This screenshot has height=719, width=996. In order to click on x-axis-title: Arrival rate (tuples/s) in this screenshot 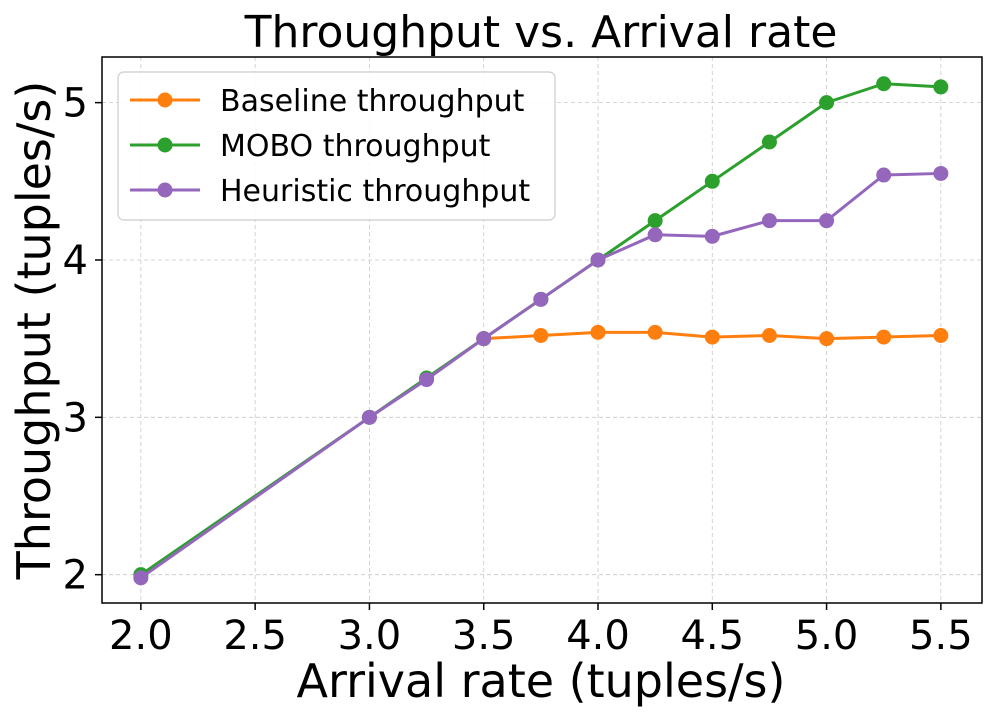, I will do `click(541, 681)`.